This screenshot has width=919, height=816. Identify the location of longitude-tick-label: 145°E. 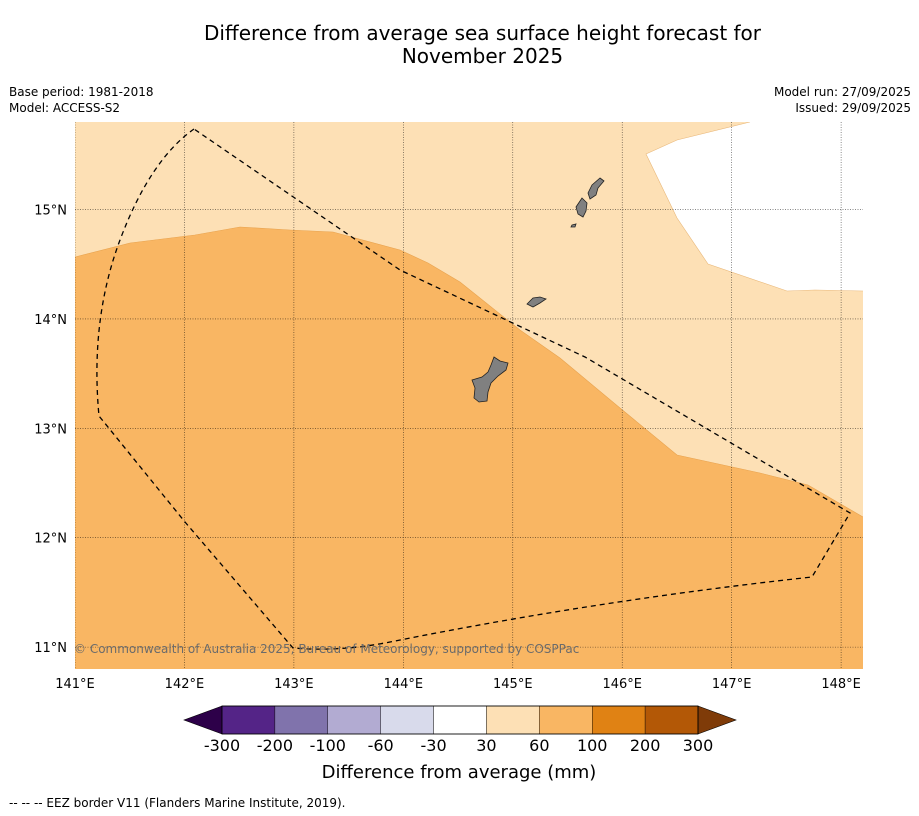
(513, 684).